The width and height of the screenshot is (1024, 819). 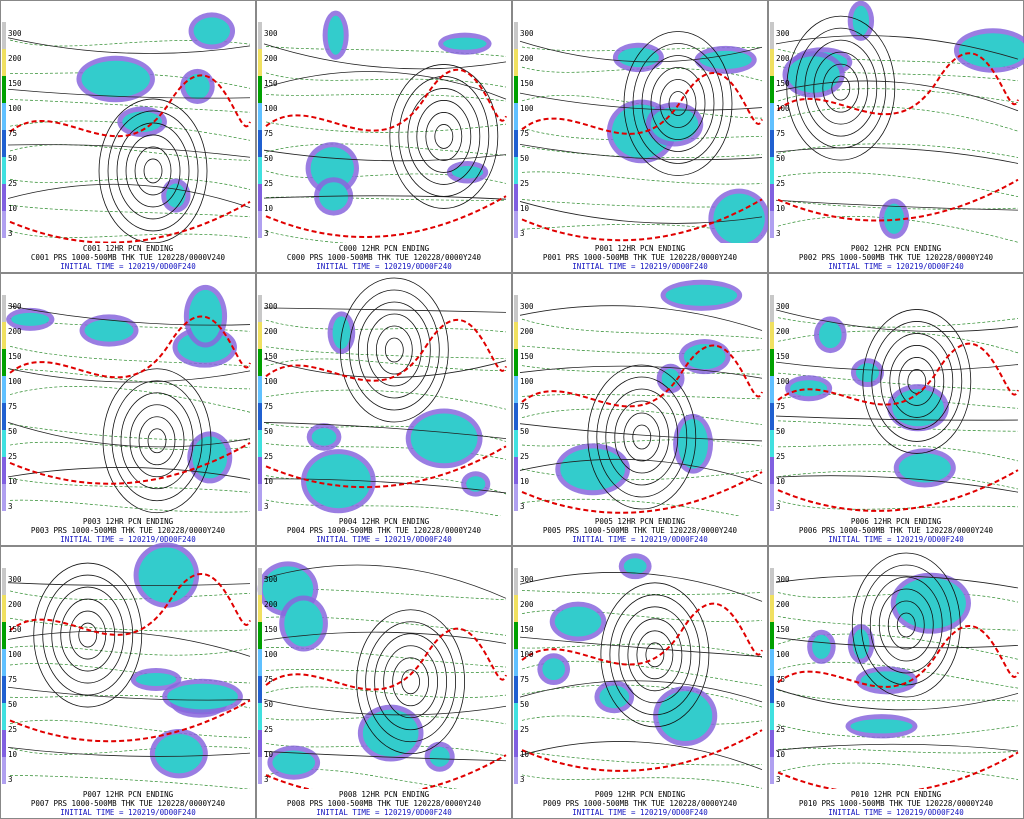 I want to click on caption-line1: P007 12HR PCN ENDING, so click(x=128, y=794).